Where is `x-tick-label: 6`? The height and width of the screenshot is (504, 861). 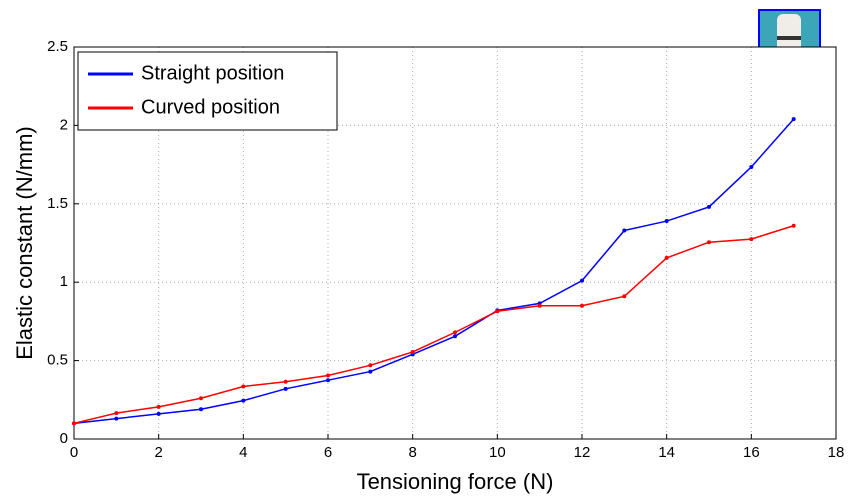
x-tick-label: 6 is located at coordinates (328, 452).